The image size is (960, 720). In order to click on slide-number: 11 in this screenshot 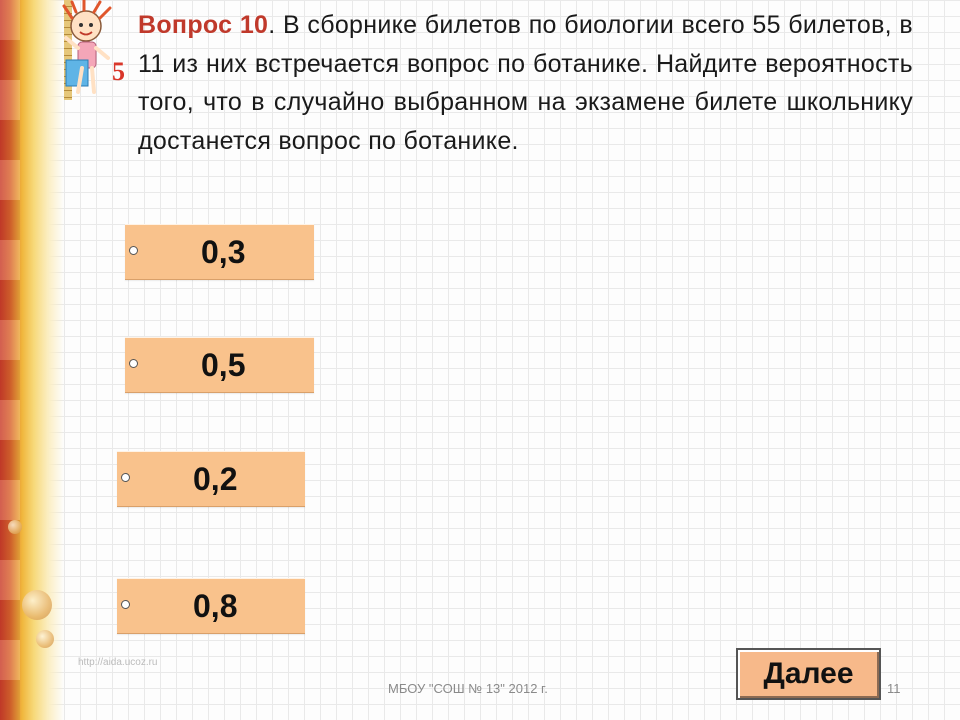, I will do `click(894, 688)`.